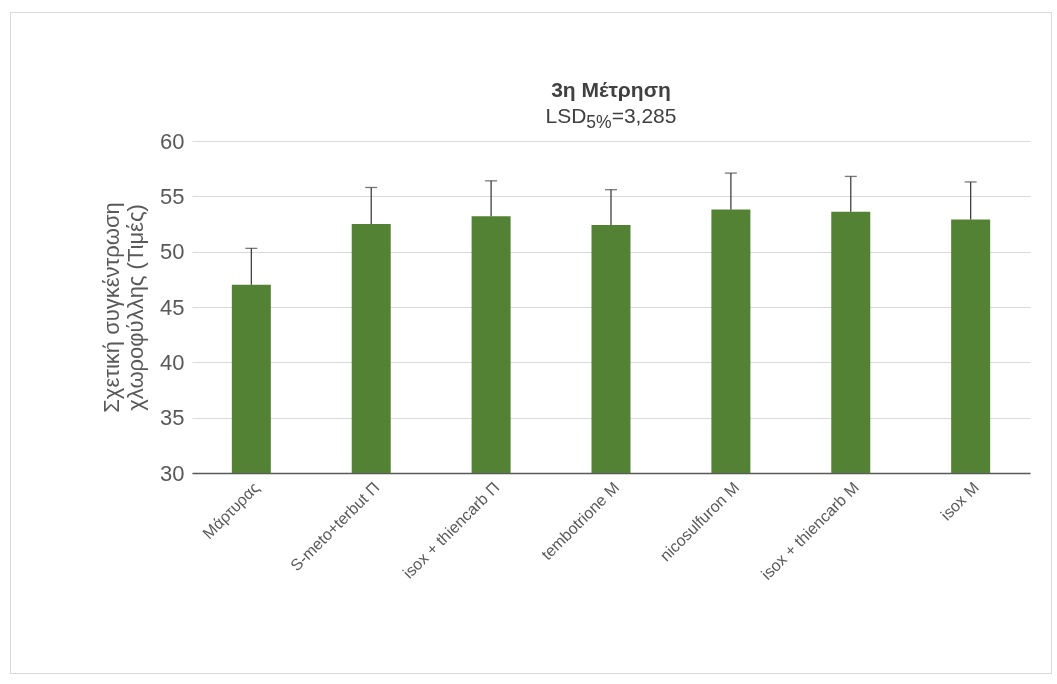 The image size is (1057, 684). What do you see at coordinates (611, 119) in the screenshot?
I see `chart-subtitle: LSD$_{5%}$=3,285` at bounding box center [611, 119].